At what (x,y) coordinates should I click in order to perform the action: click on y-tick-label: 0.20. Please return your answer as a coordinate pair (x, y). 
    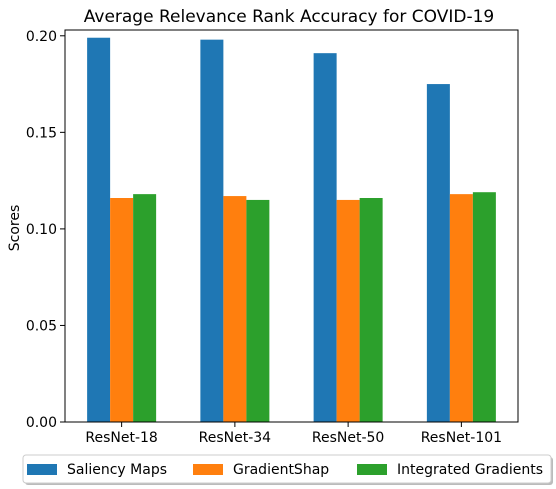
    Looking at the image, I should click on (41, 37).